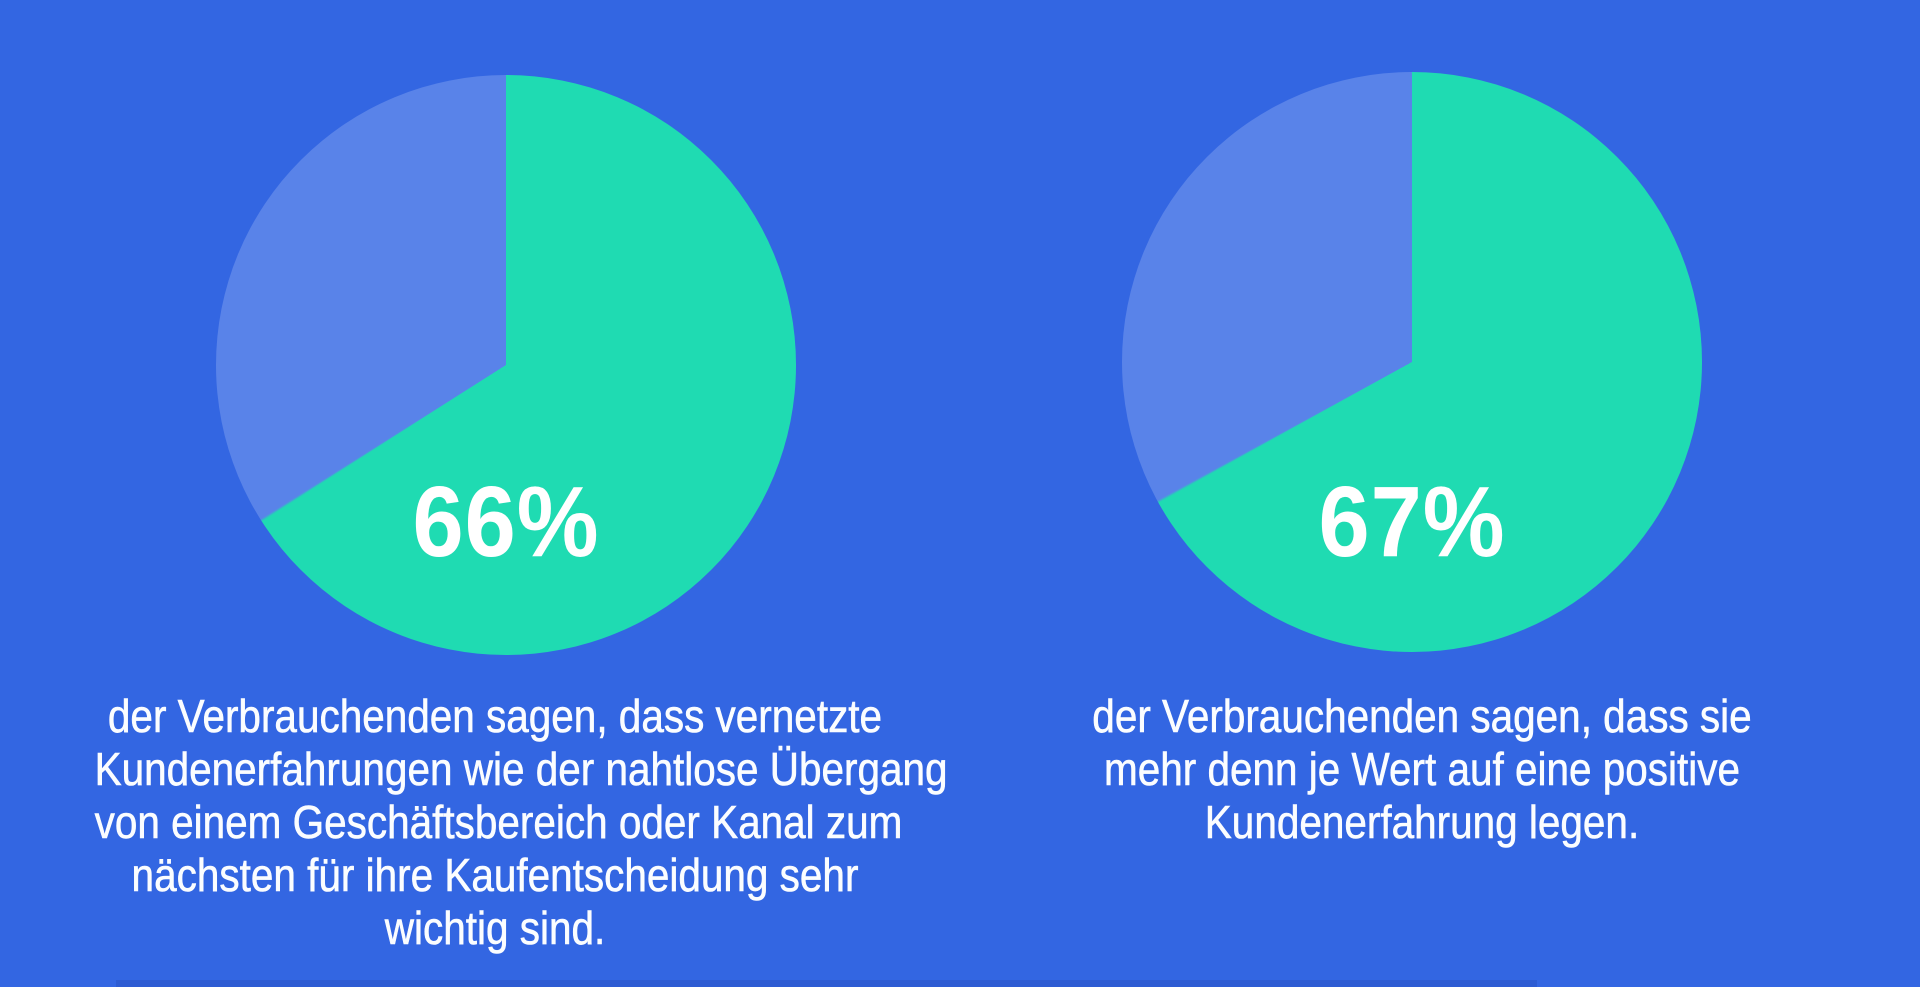 Image resolution: width=1920 pixels, height=987 pixels. I want to click on caption-line: mehr denn je Wert auf eine positive, so click(1422, 769).